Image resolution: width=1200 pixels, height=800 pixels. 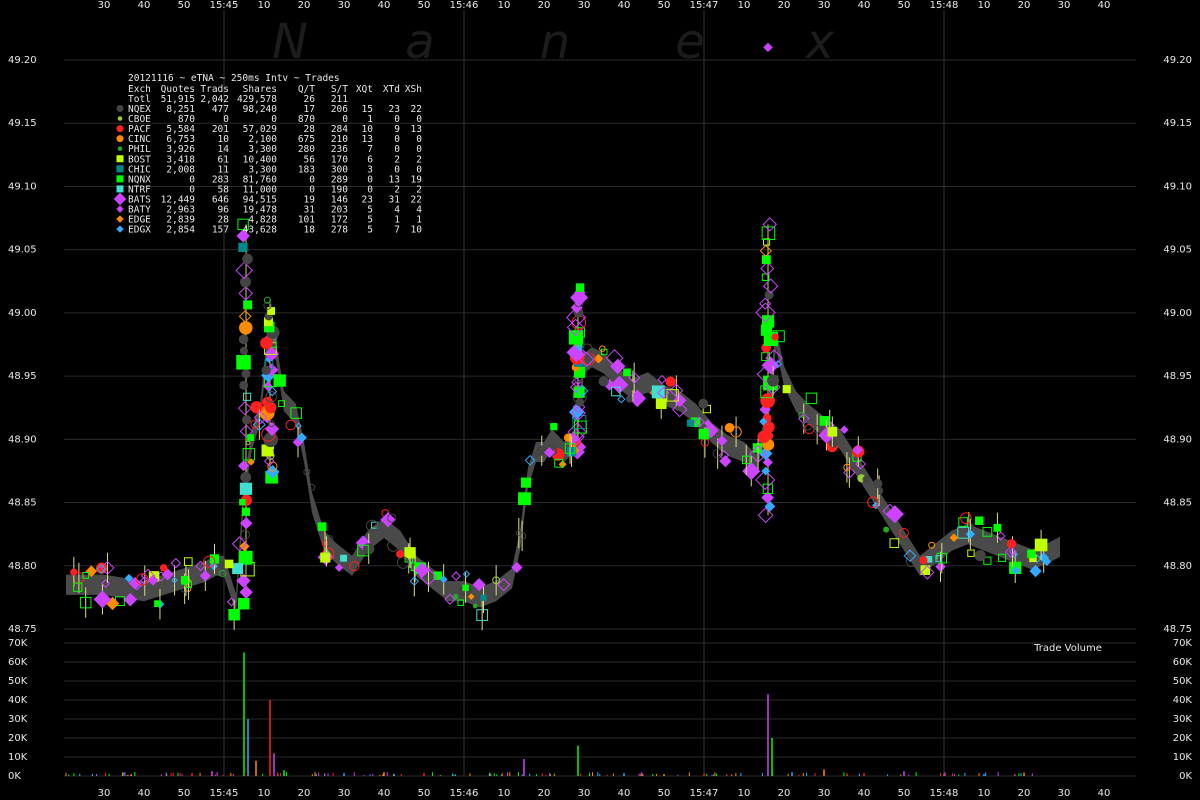 I want to click on legend-cell: 2,100, so click(x=262, y=139).